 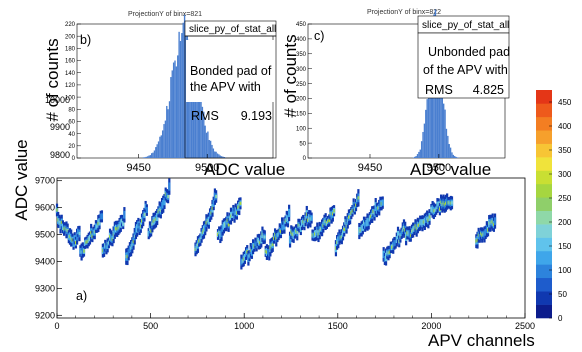 I want to click on inset-b-panel-label: b), so click(x=85, y=40).